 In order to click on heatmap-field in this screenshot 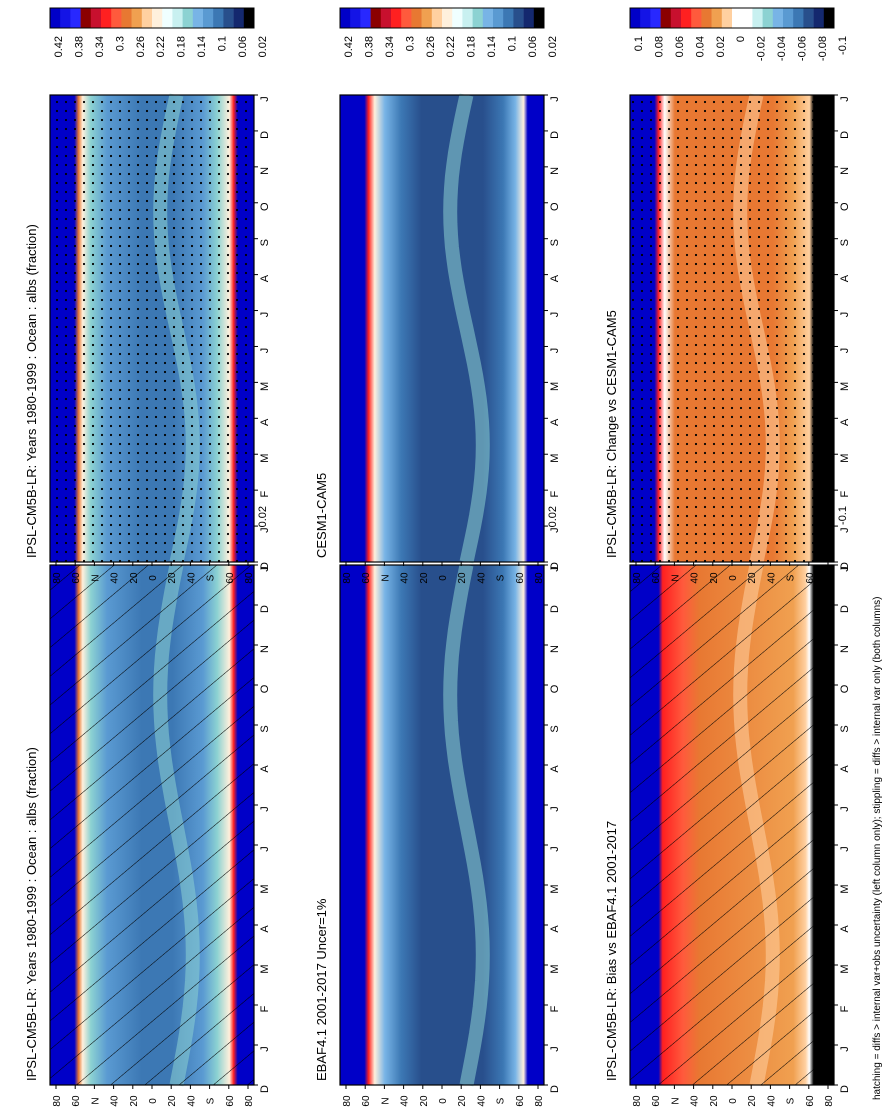, I will do `click(442, 328)`.